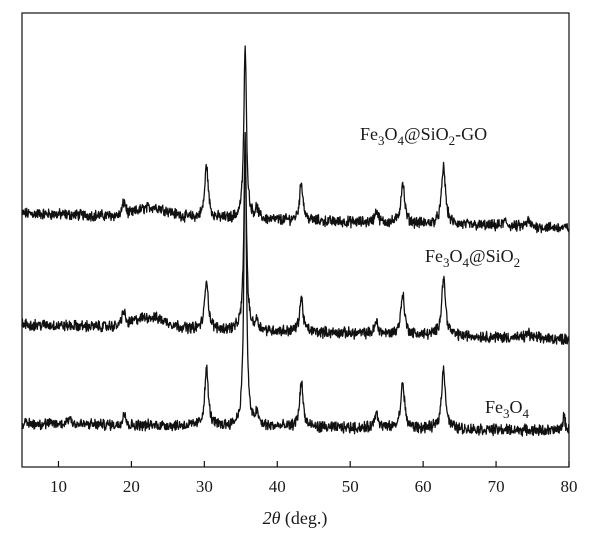 The image size is (600, 552). What do you see at coordinates (423, 486) in the screenshot?
I see `x-tick-label-60: 60` at bounding box center [423, 486].